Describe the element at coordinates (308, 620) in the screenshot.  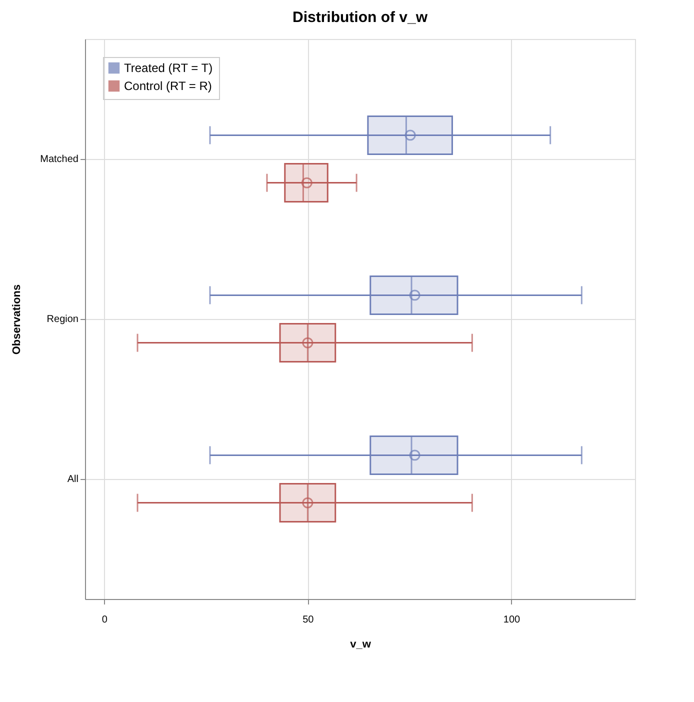
I see `x-tick-label: 50` at that location.